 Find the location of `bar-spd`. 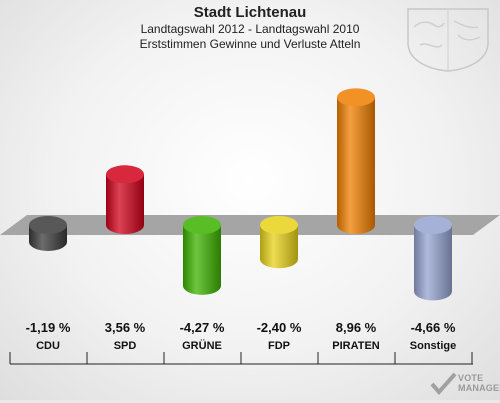

bar-spd is located at coordinates (125, 199).